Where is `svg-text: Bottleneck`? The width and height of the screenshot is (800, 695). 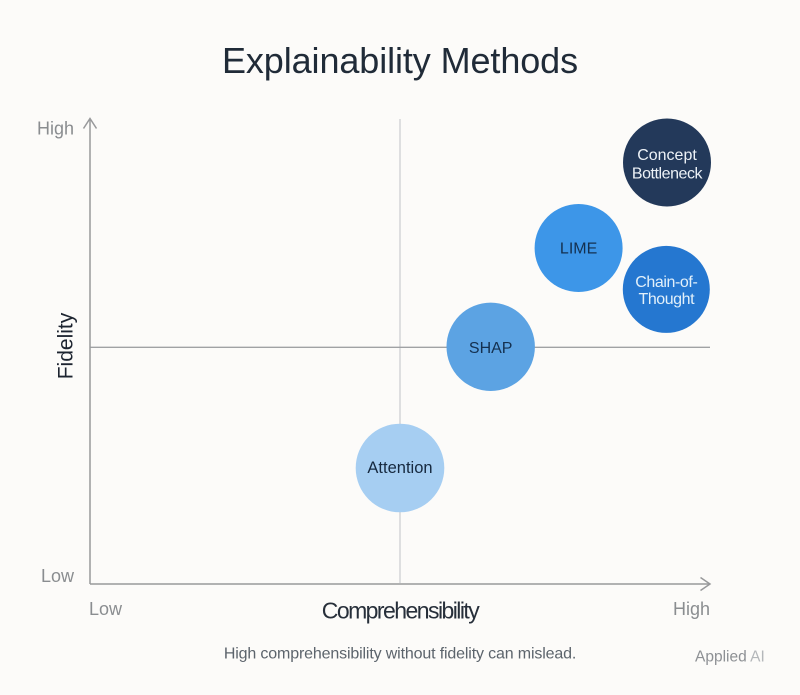 svg-text: Bottleneck is located at coordinates (668, 174).